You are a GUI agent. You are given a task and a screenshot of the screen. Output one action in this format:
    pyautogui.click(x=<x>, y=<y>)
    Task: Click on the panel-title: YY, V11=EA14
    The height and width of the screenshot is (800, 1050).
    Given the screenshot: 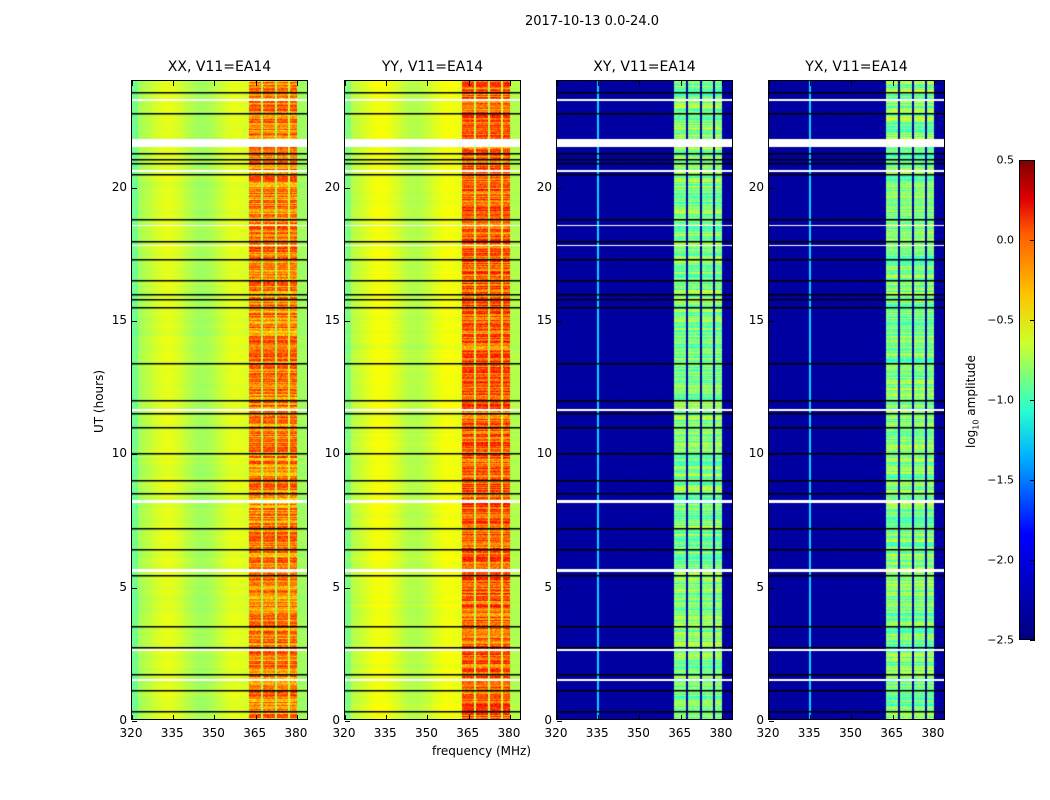 What is the action you would take?
    pyautogui.click(x=432, y=67)
    